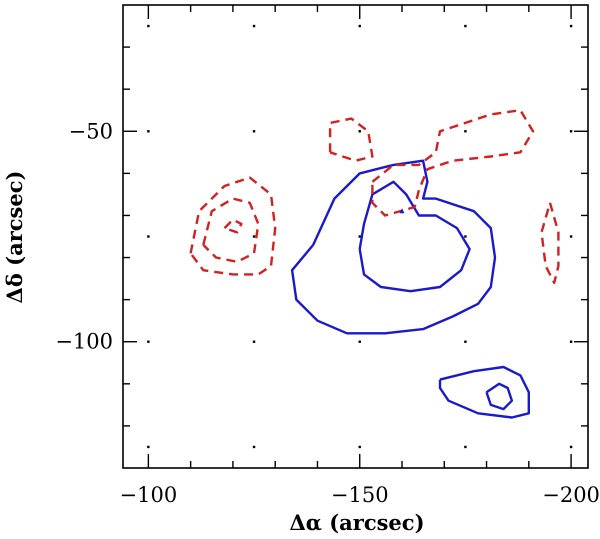 This screenshot has width=600, height=539. I want to click on y-tick-label: −50, so click(91, 131).